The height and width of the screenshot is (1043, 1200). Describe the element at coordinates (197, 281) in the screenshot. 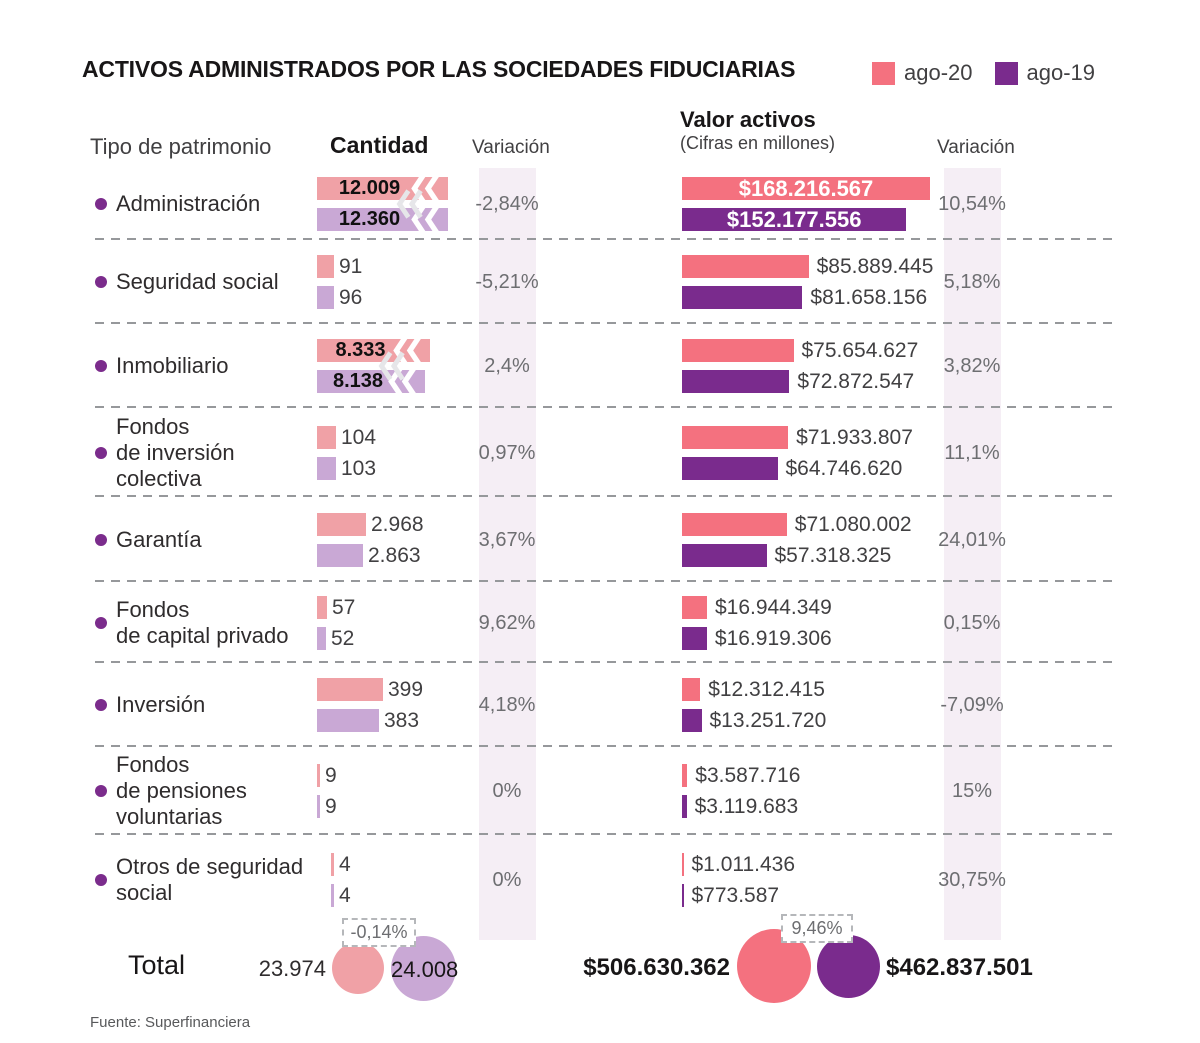

I see `row-label: Seguridad social` at that location.